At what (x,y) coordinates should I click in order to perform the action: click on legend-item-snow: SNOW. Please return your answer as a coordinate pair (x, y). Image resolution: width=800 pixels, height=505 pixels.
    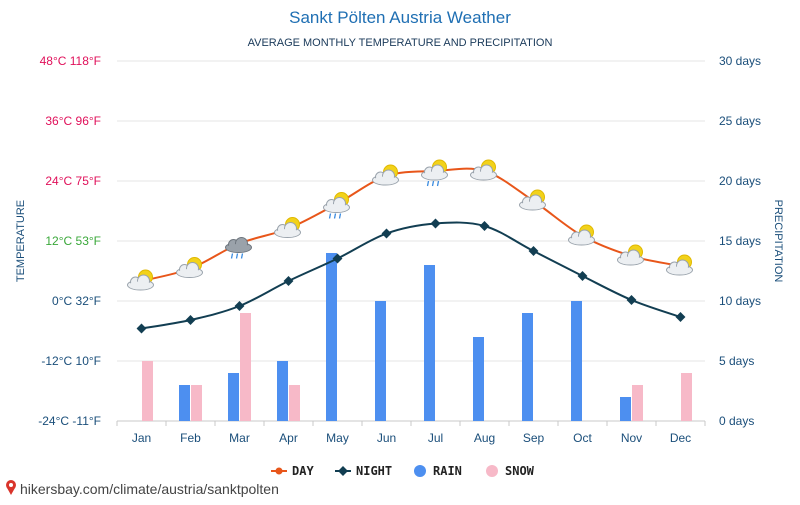
    Looking at the image, I should click on (510, 471).